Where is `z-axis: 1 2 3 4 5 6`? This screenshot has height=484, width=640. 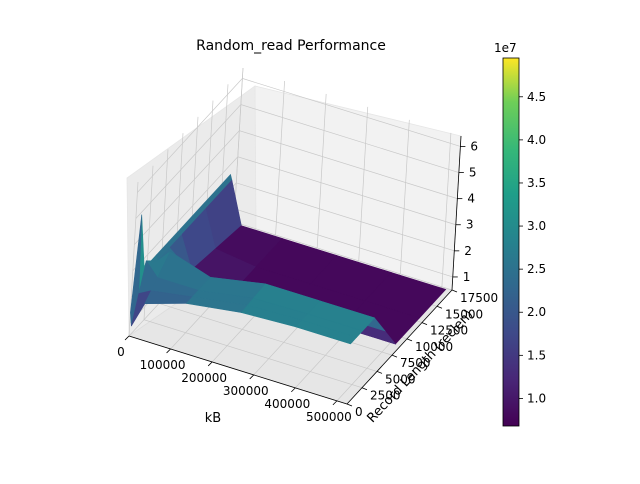
z-axis: 1 2 3 4 5 6 is located at coordinates (464, 213).